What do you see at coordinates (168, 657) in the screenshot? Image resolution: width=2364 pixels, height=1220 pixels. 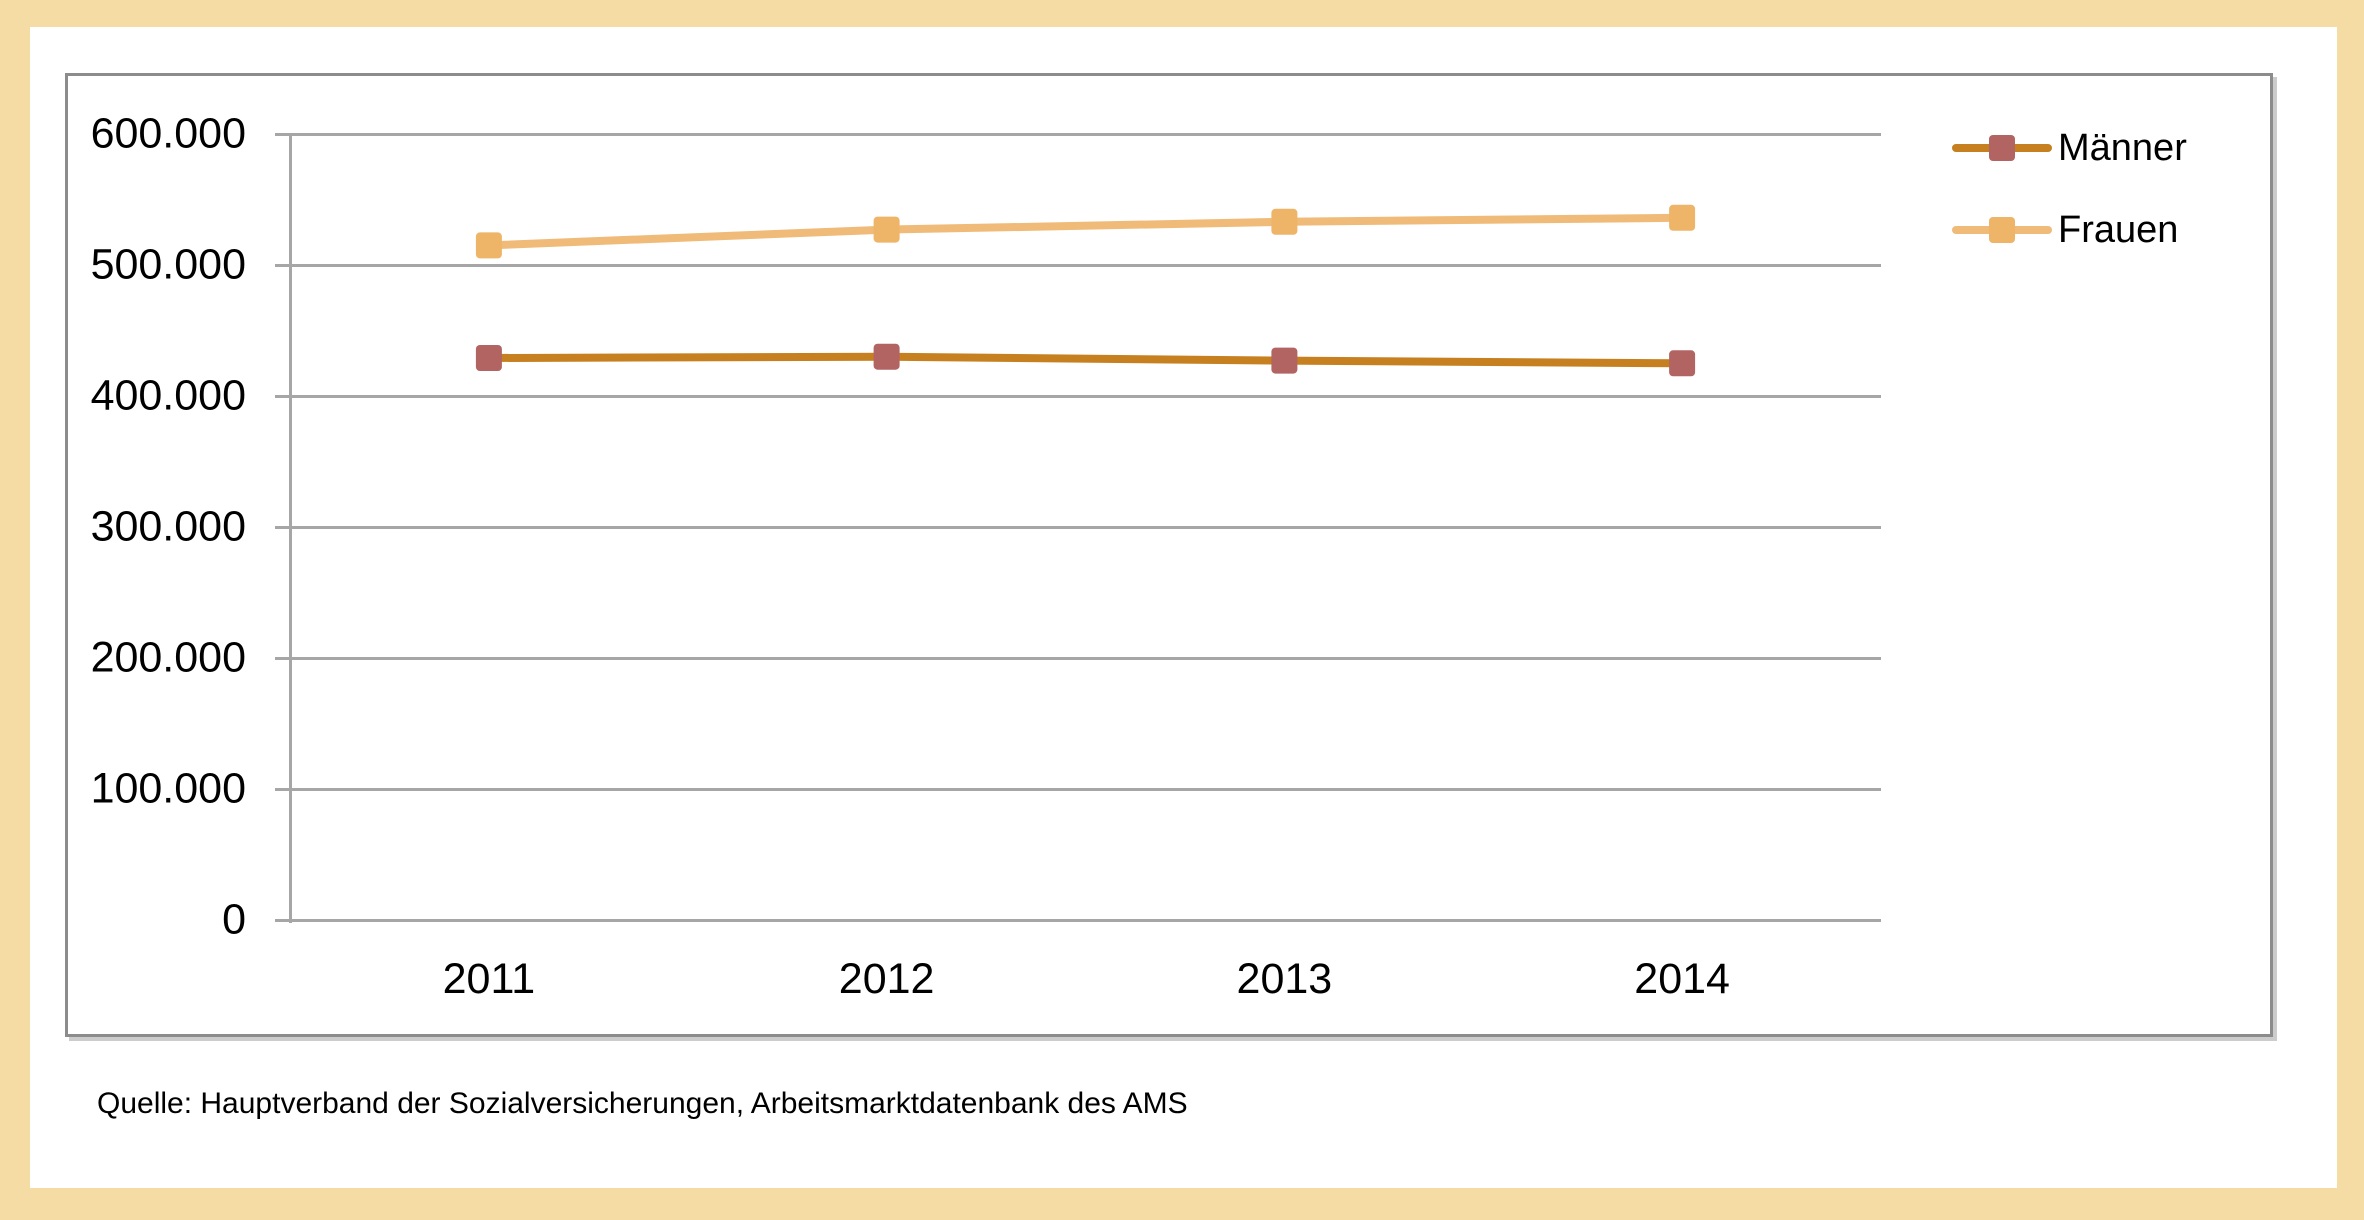 I see `y-tick-label: 200.000` at bounding box center [168, 657].